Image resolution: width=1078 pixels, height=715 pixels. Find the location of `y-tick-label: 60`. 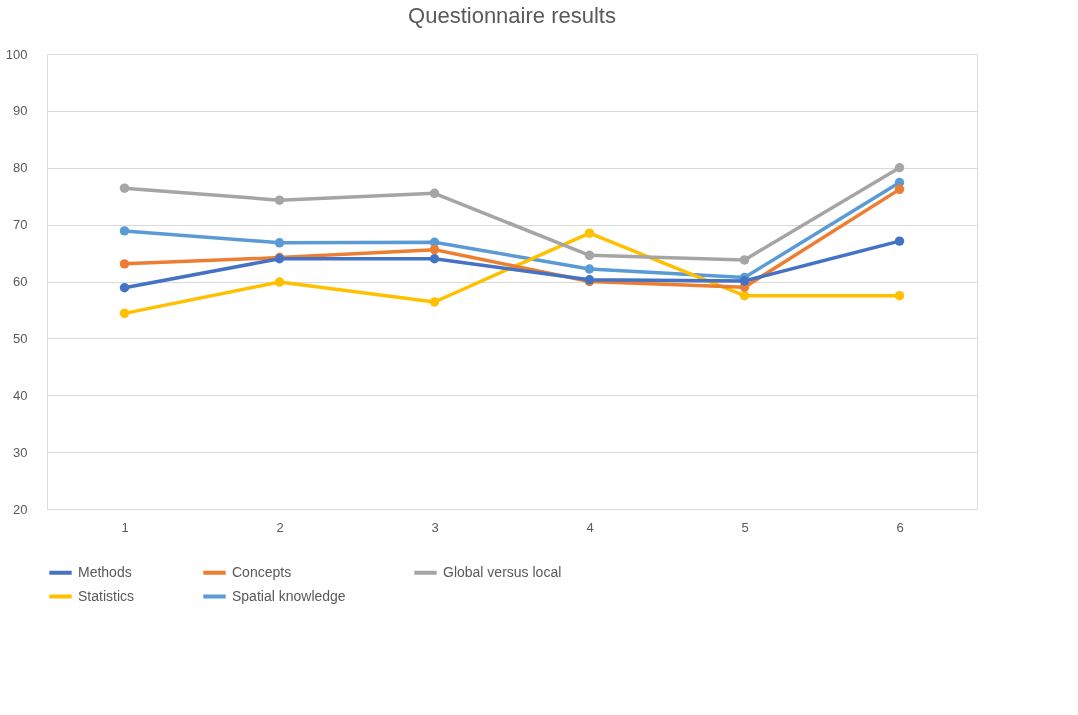

y-tick-label: 60 is located at coordinates (20, 281).